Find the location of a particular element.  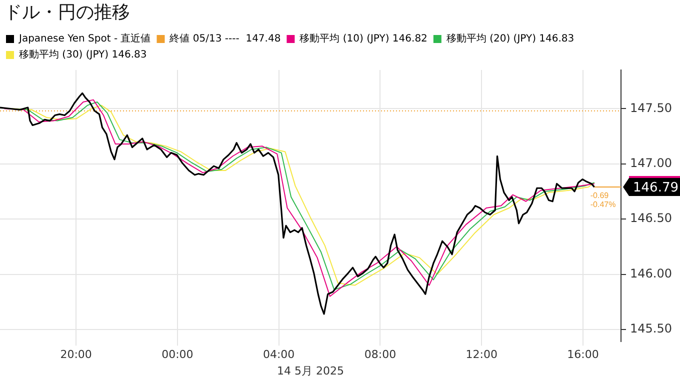

y-tick-label: 146.50 is located at coordinates (651, 218).